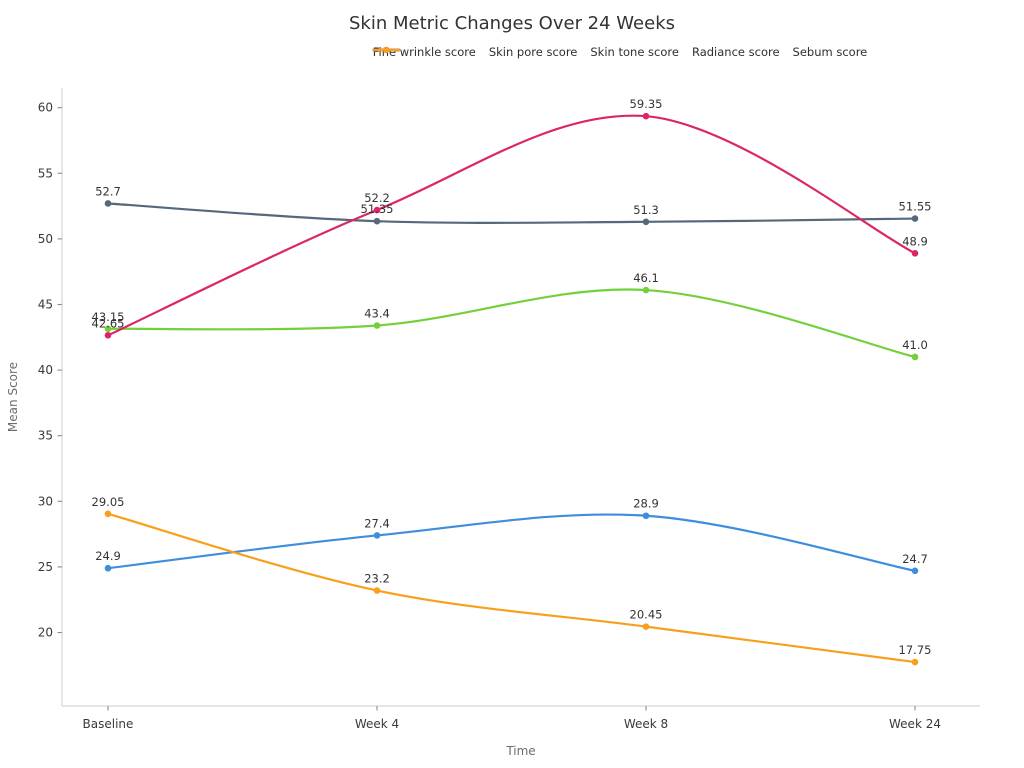  Describe the element at coordinates (634, 52) in the screenshot. I see `legend-label: Skin tone score` at that location.